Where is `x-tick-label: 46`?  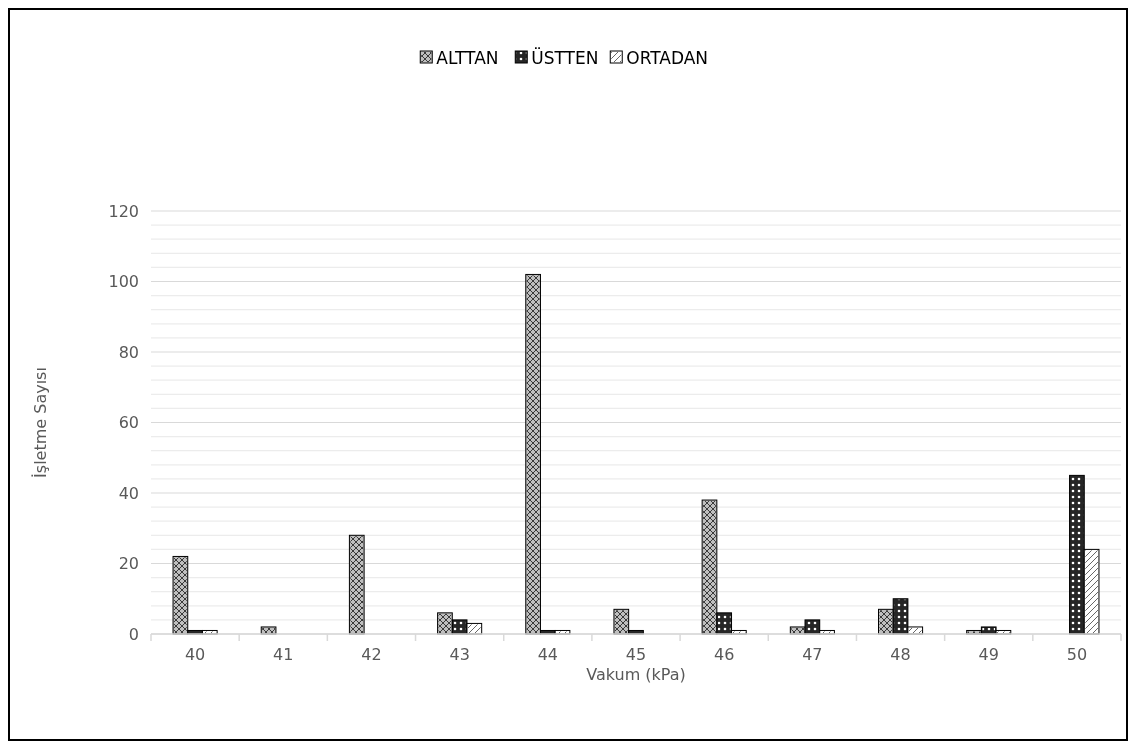 x-tick-label: 46 is located at coordinates (724, 654).